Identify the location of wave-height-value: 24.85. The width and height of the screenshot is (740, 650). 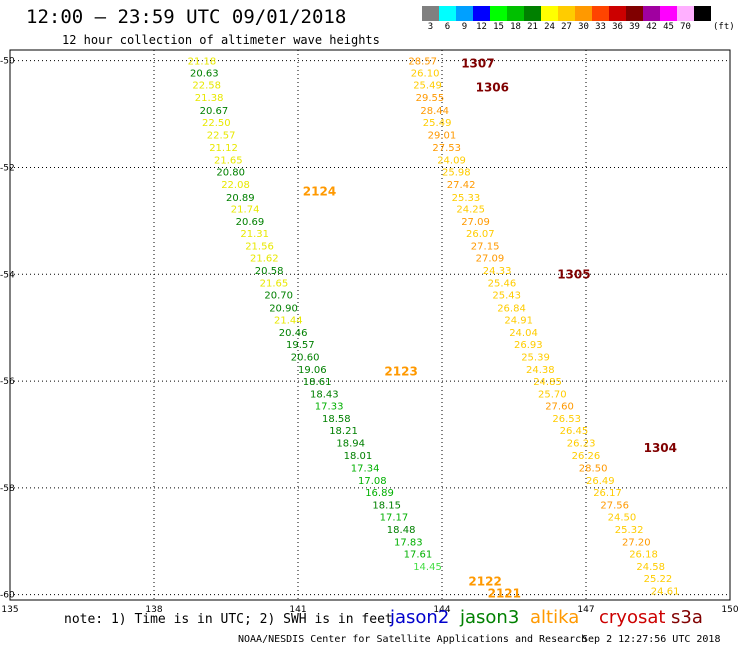
(547, 382).